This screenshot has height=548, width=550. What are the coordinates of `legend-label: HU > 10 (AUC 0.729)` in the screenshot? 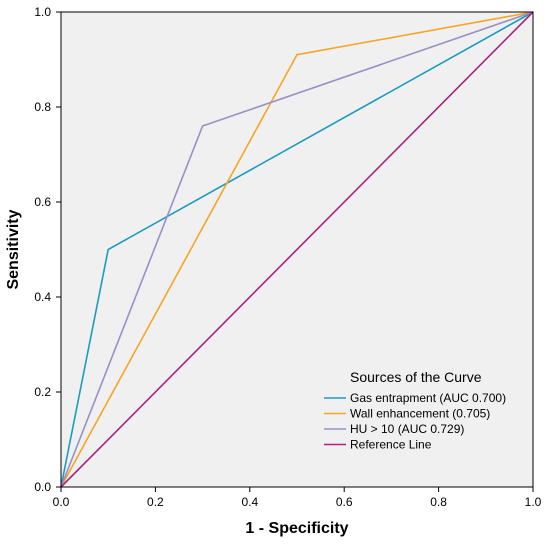 It's located at (407, 429).